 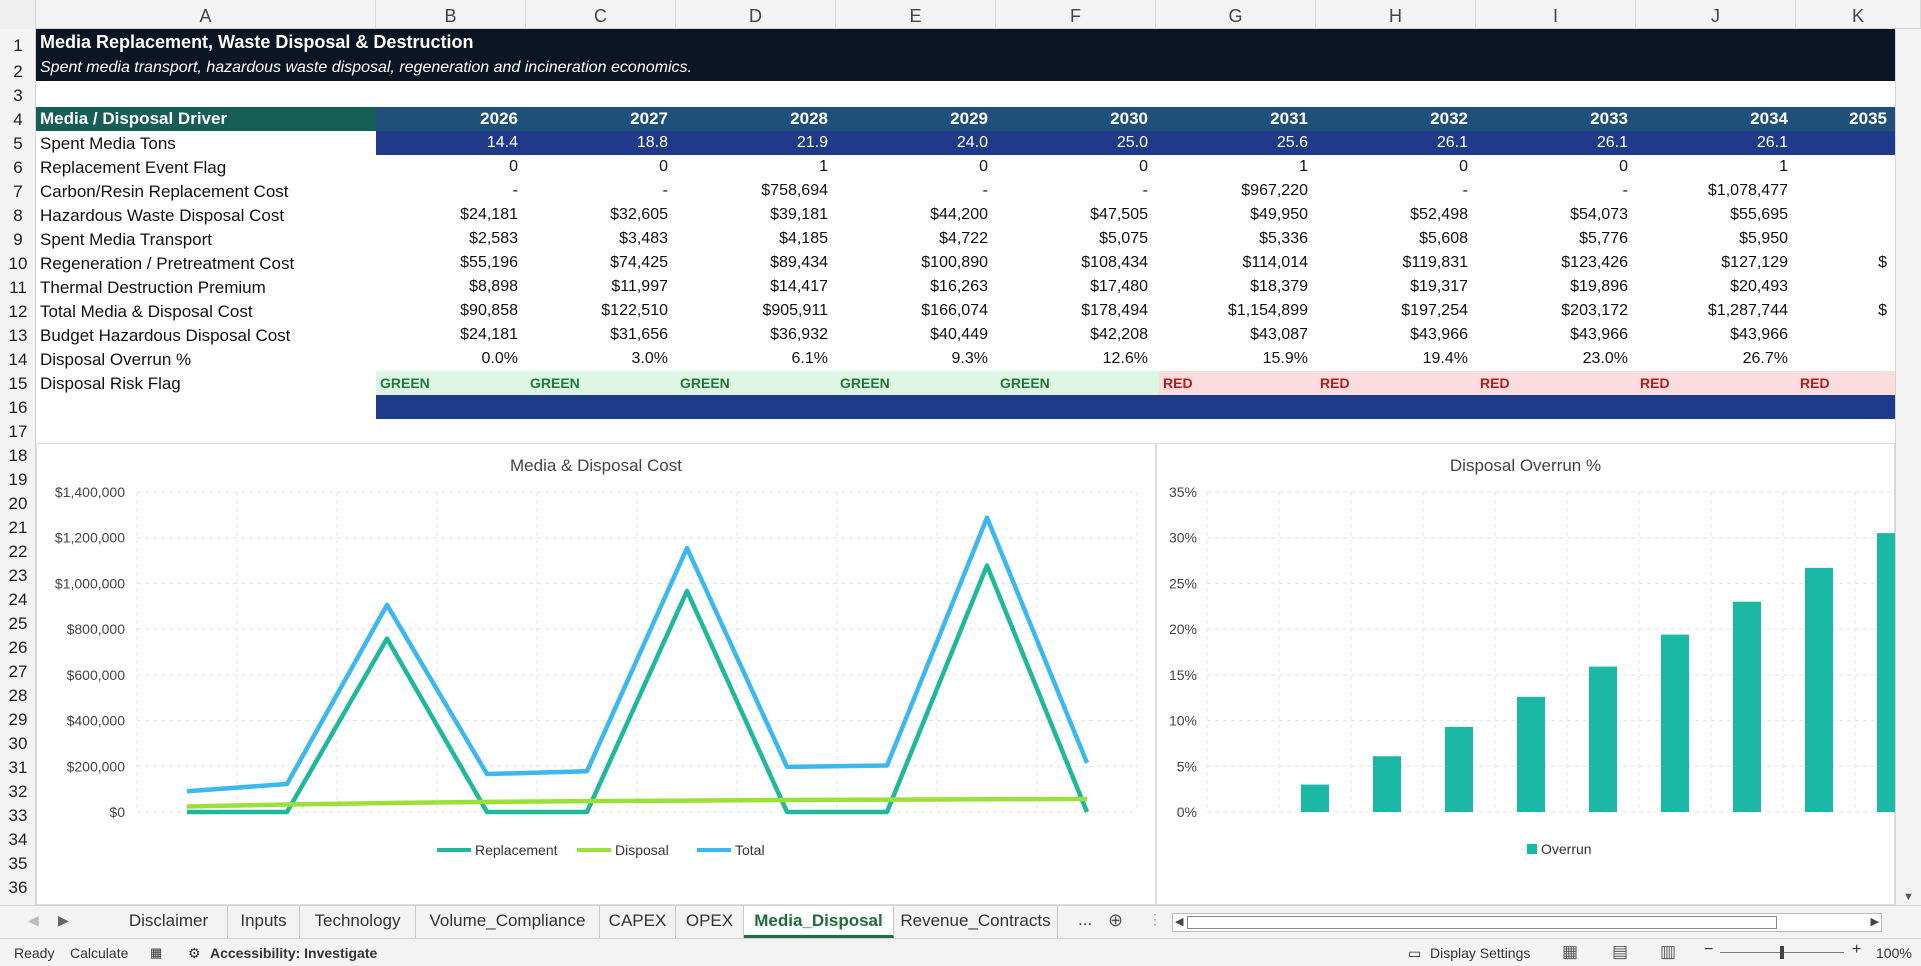 I want to click on value-cell: 0.0%, so click(x=499, y=358).